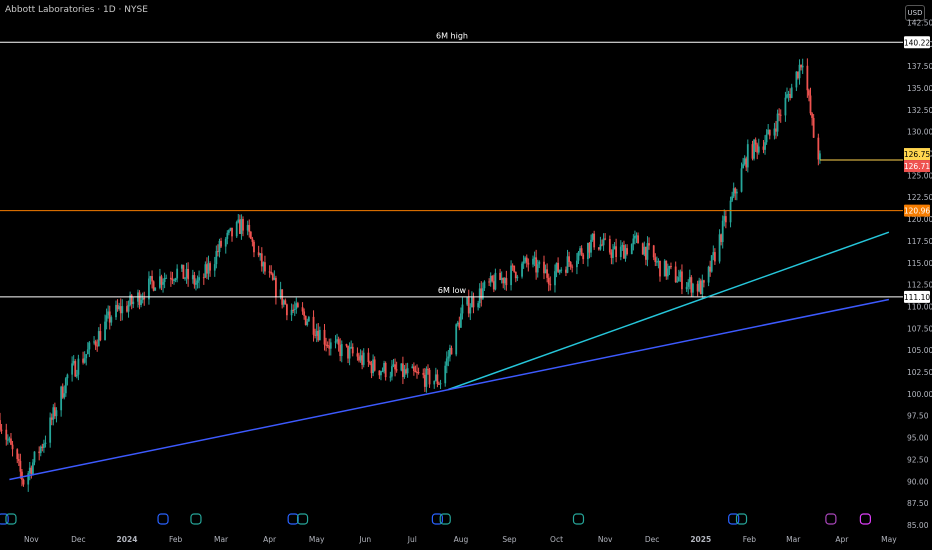 Image resolution: width=932 pixels, height=550 pixels. What do you see at coordinates (919, 110) in the screenshot?
I see `y-tick-label: 132.50` at bounding box center [919, 110].